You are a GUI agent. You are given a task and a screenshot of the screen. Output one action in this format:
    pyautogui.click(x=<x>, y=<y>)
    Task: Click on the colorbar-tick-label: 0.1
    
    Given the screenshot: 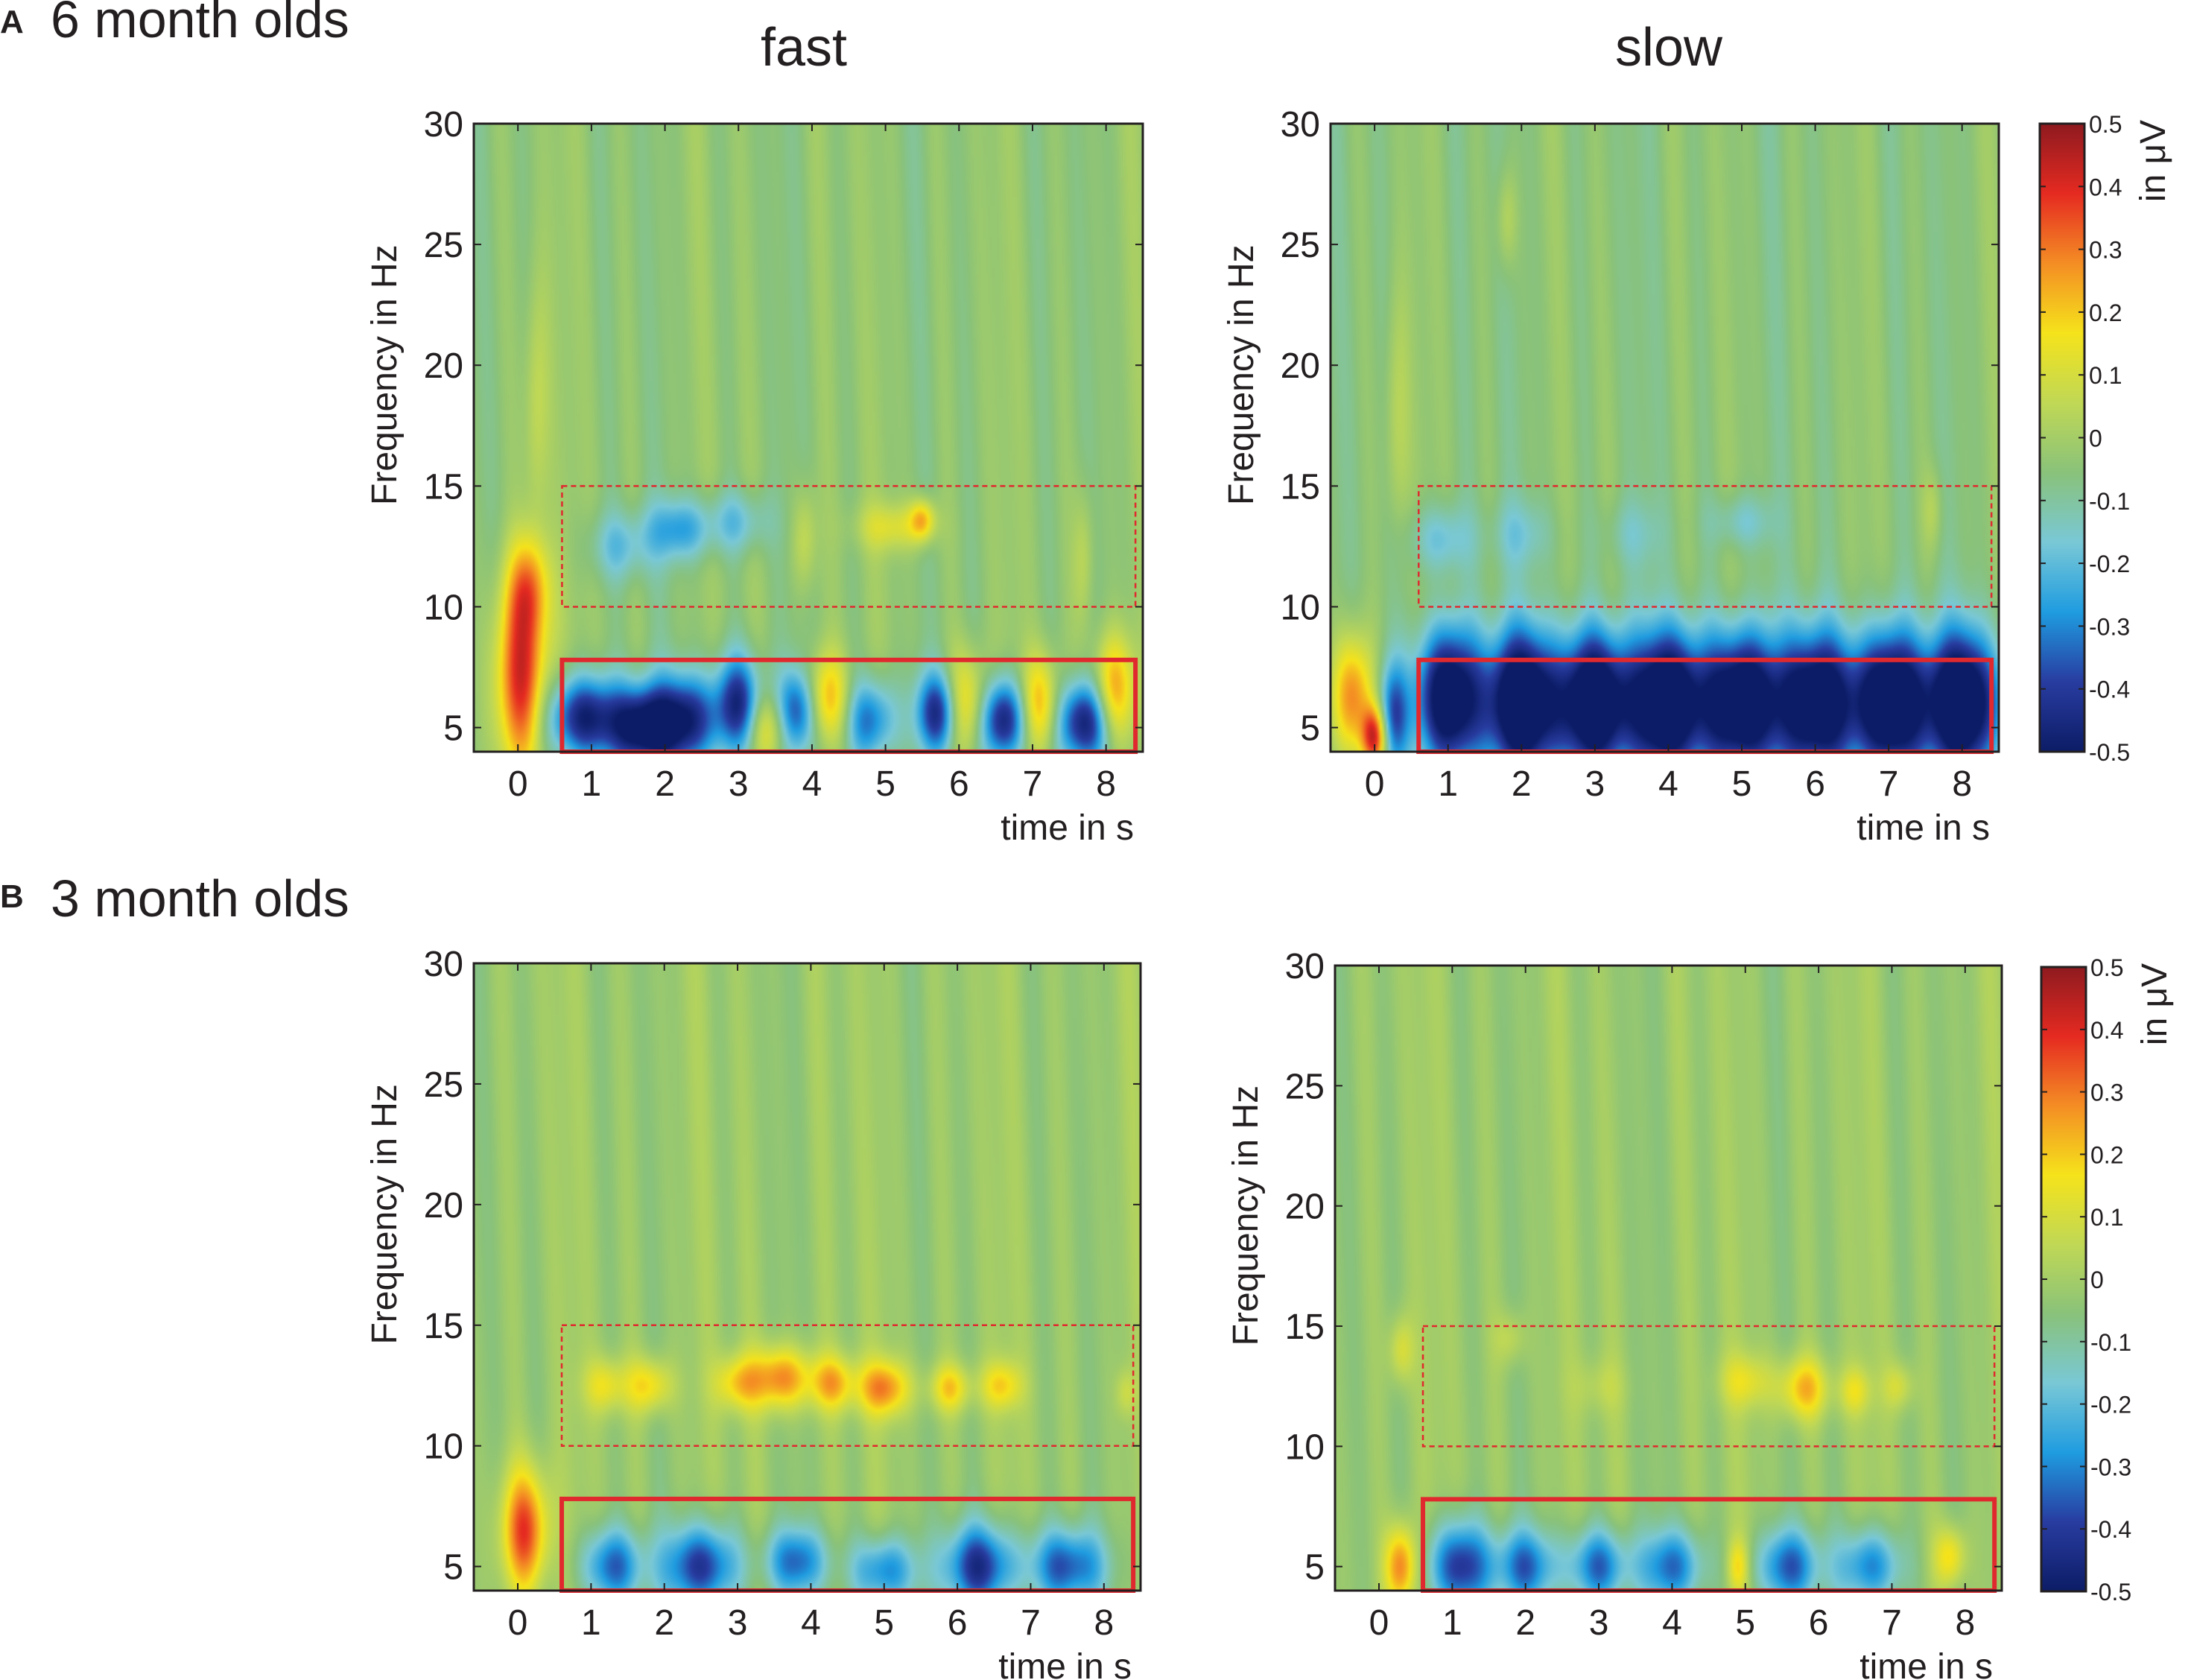 What is the action you would take?
    pyautogui.click(x=2105, y=375)
    